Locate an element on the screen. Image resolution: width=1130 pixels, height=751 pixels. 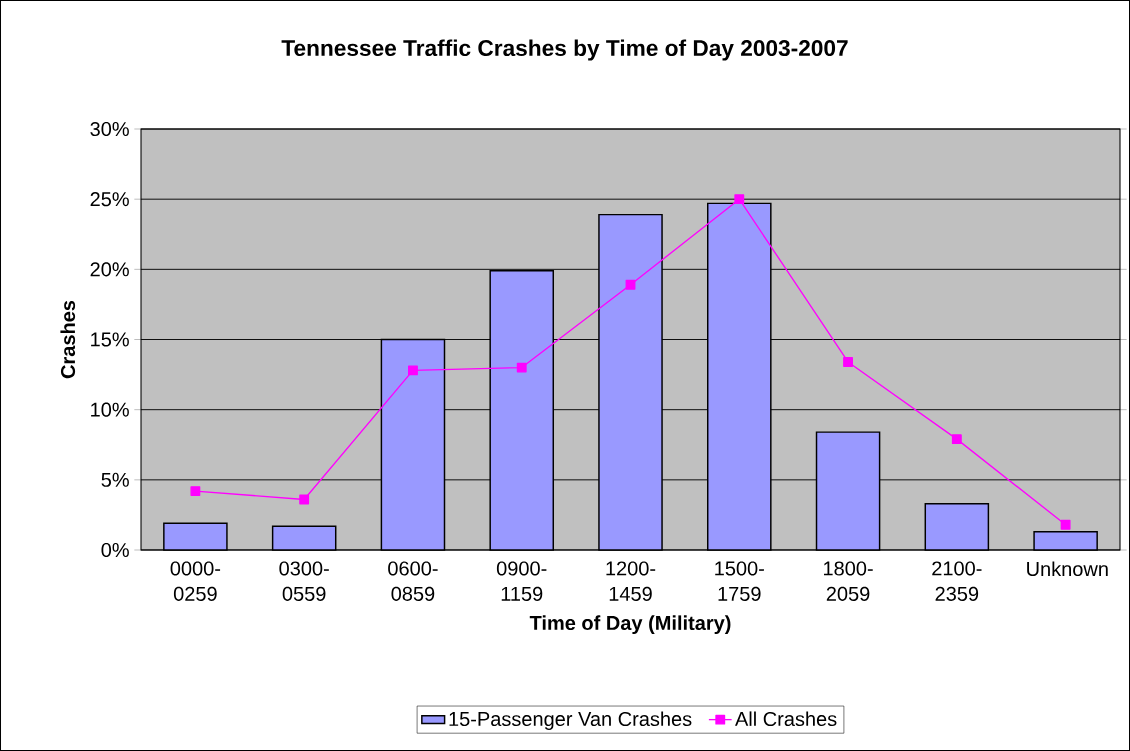
x-axis-title: Time of Day (Military) is located at coordinates (630, 624).